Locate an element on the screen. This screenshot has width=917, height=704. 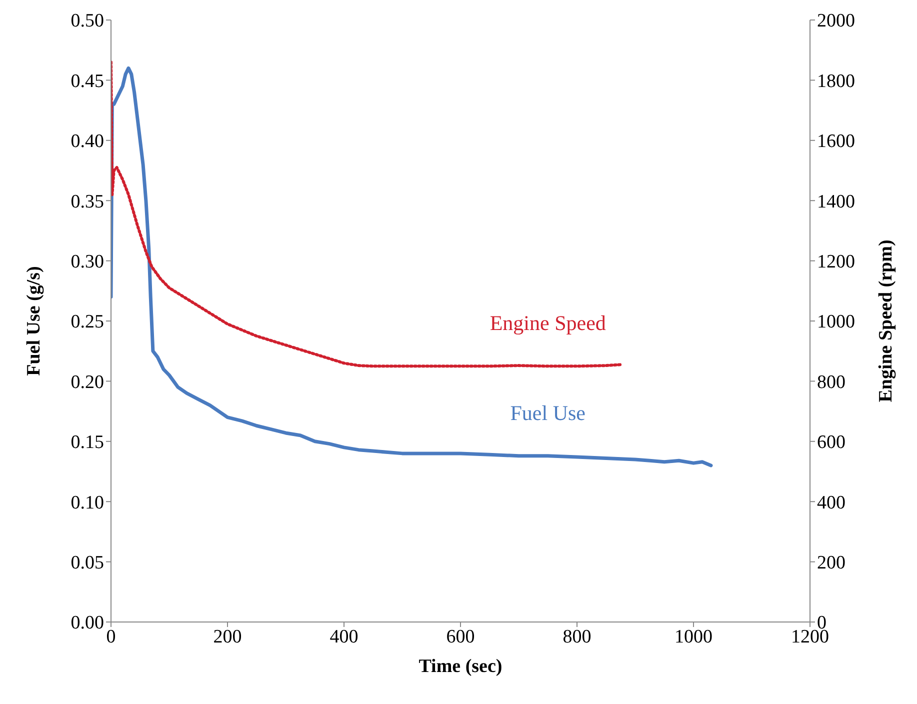
y2-tick-label: 400 is located at coordinates (831, 503).